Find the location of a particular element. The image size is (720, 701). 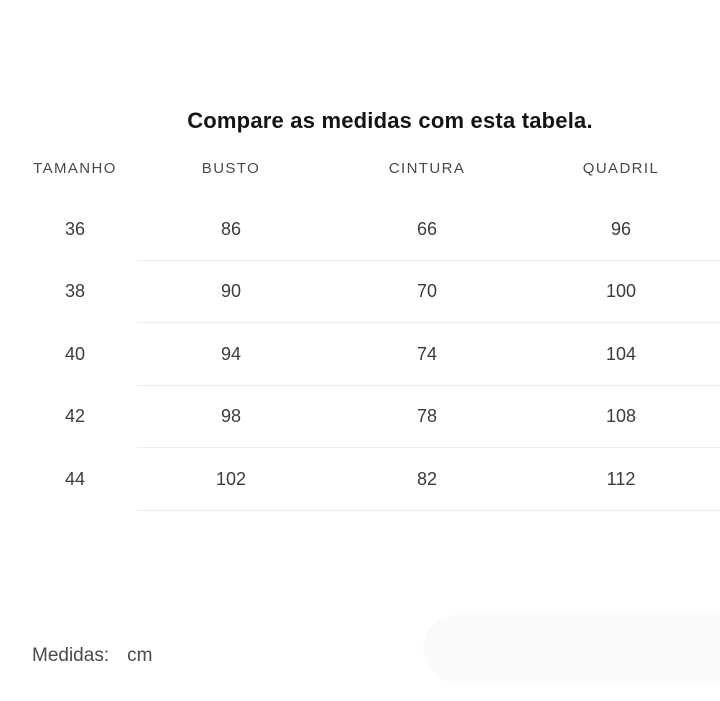

measurement-unit-line: Medidas: cm is located at coordinates (92, 656).